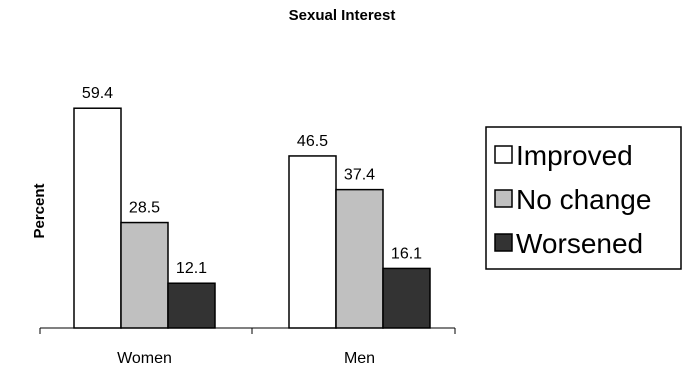 This screenshot has height=373, width=685. What do you see at coordinates (503, 242) in the screenshot?
I see `legend-swatch-worsened` at bounding box center [503, 242].